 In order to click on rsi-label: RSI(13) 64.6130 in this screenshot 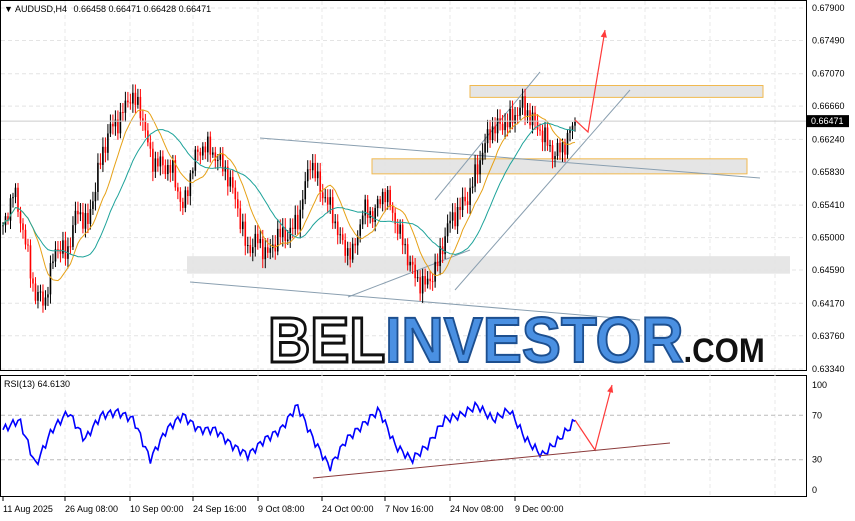, I will do `click(37, 384)`.